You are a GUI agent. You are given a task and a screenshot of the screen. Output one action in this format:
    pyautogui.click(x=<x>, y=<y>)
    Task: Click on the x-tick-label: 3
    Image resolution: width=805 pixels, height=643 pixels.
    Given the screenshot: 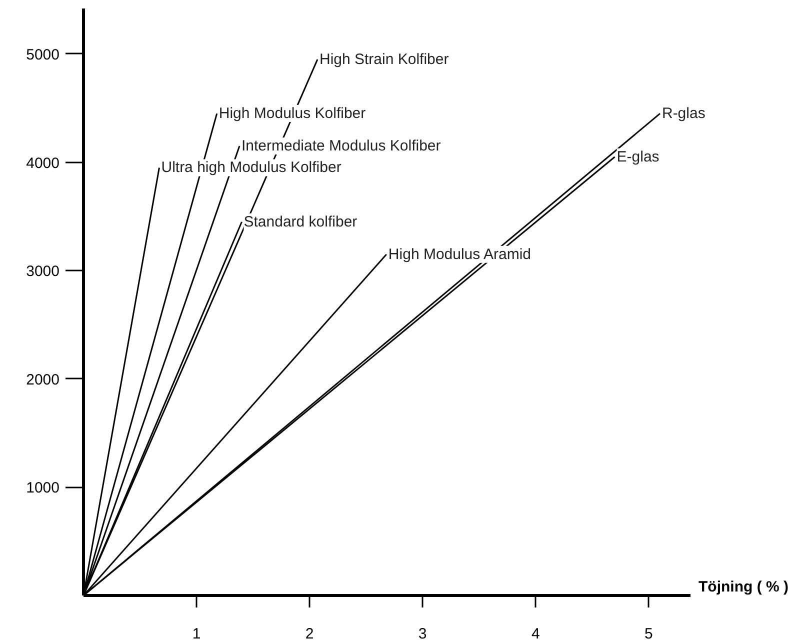 What is the action you would take?
    pyautogui.click(x=422, y=634)
    